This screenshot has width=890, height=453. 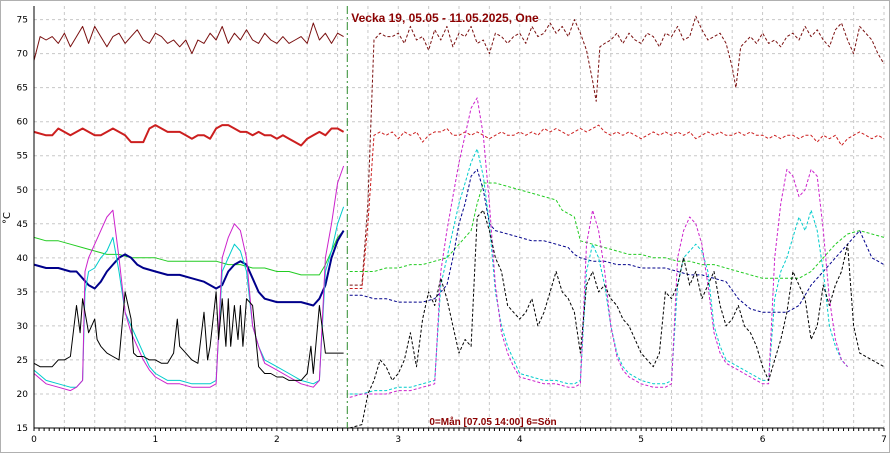 What do you see at coordinates (22, 21) in the screenshot?
I see `y-tick-label: 75` at bounding box center [22, 21].